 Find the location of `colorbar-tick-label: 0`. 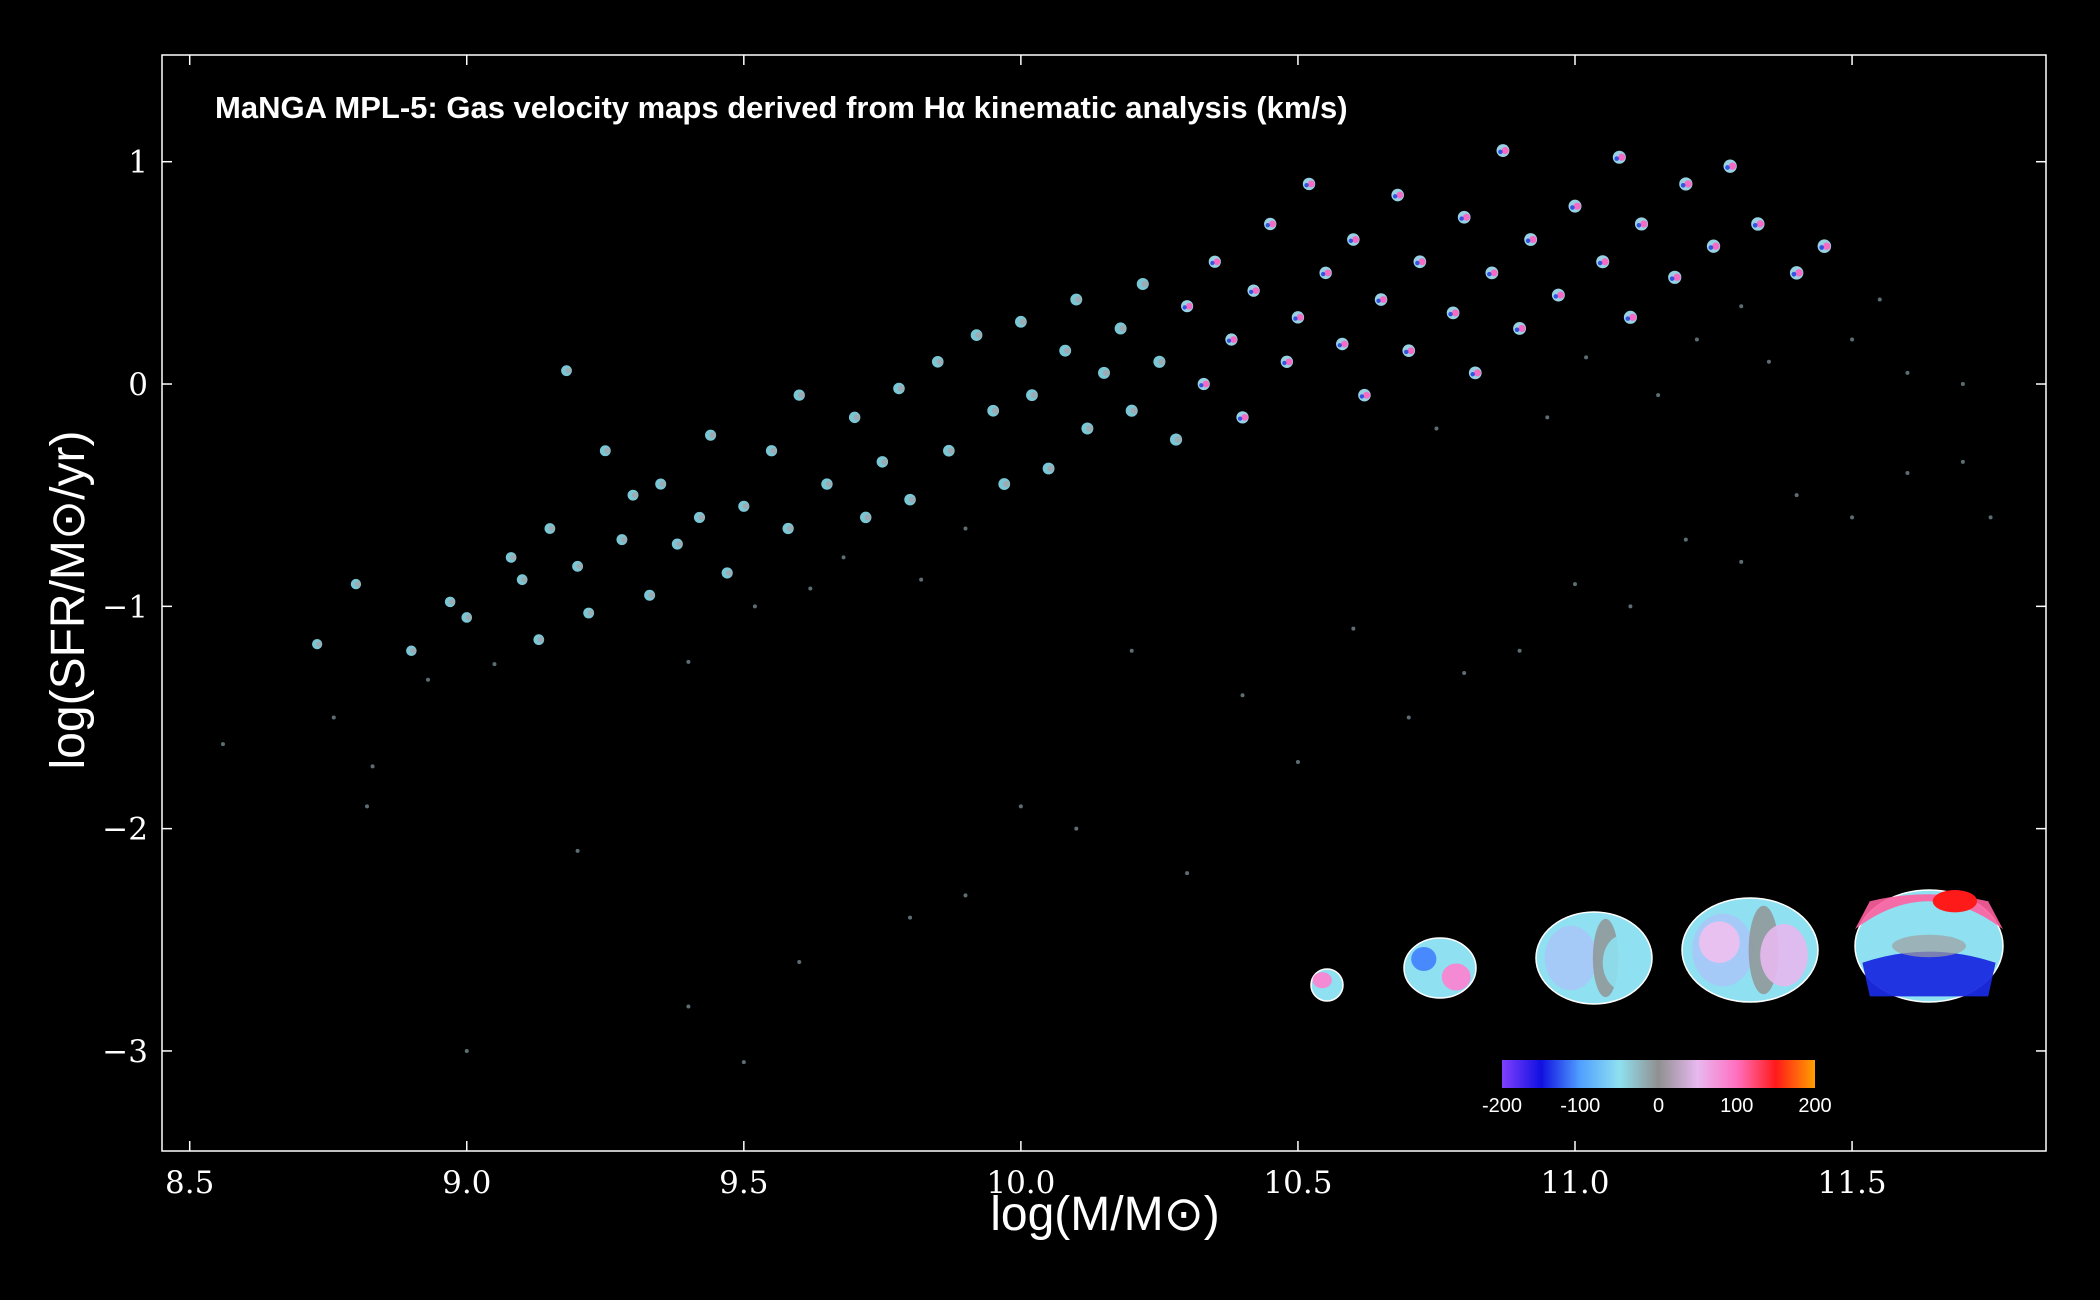

colorbar-tick-label: 0 is located at coordinates (1658, 1106).